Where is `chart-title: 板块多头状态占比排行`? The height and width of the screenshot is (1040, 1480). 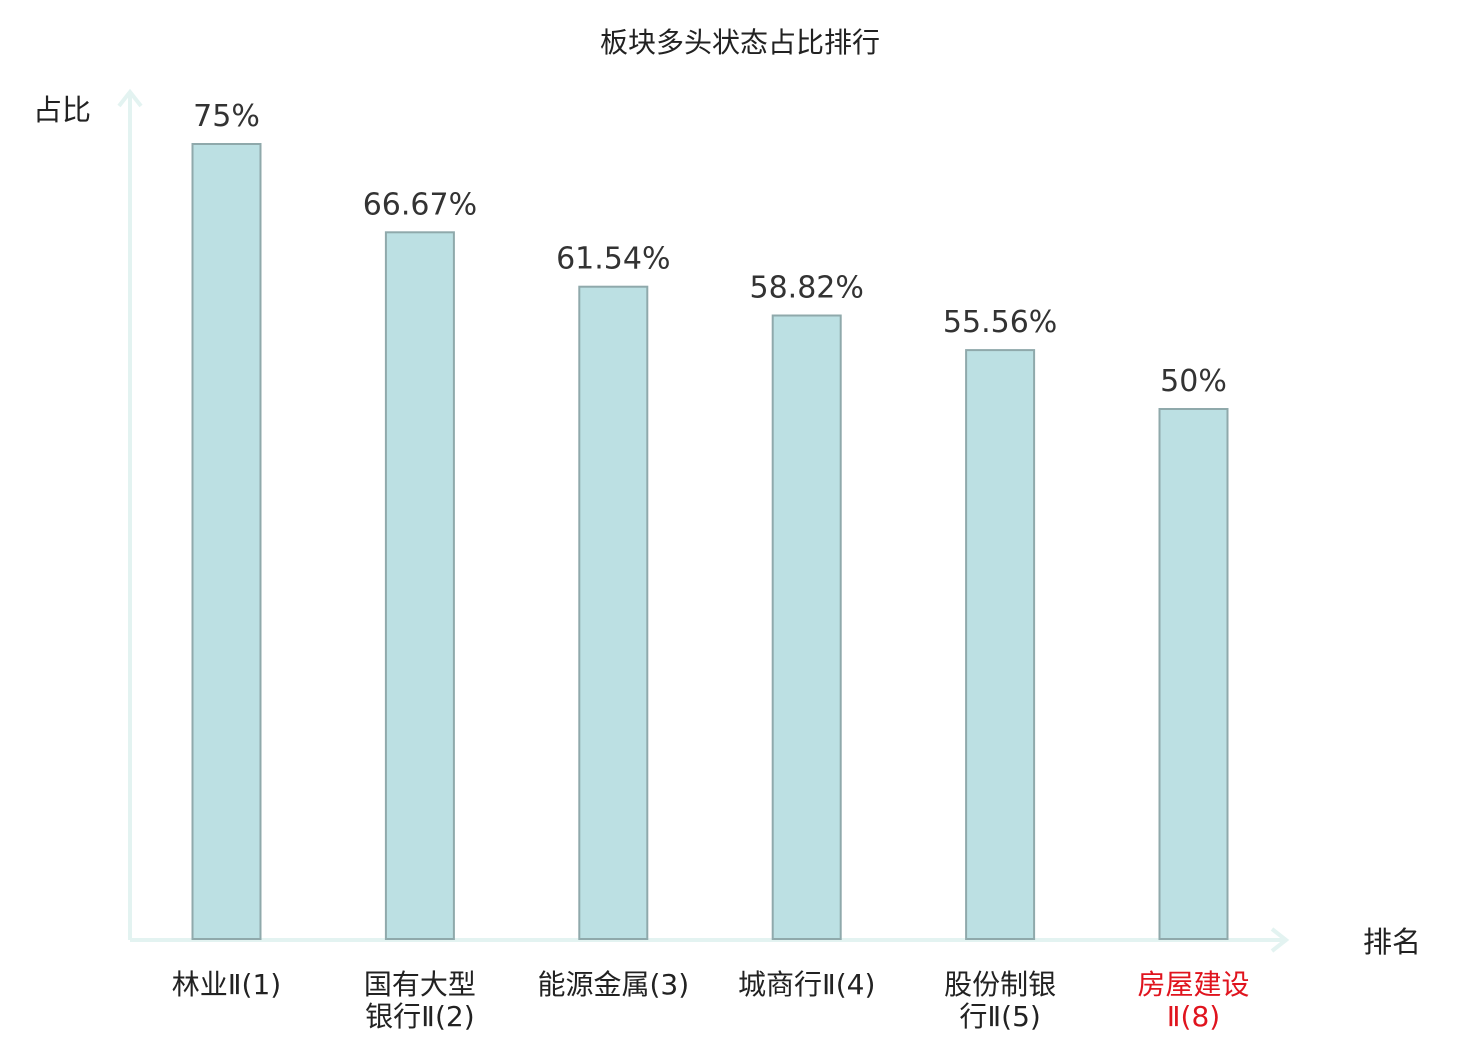 chart-title: 板块多头状态占比排行 is located at coordinates (740, 42).